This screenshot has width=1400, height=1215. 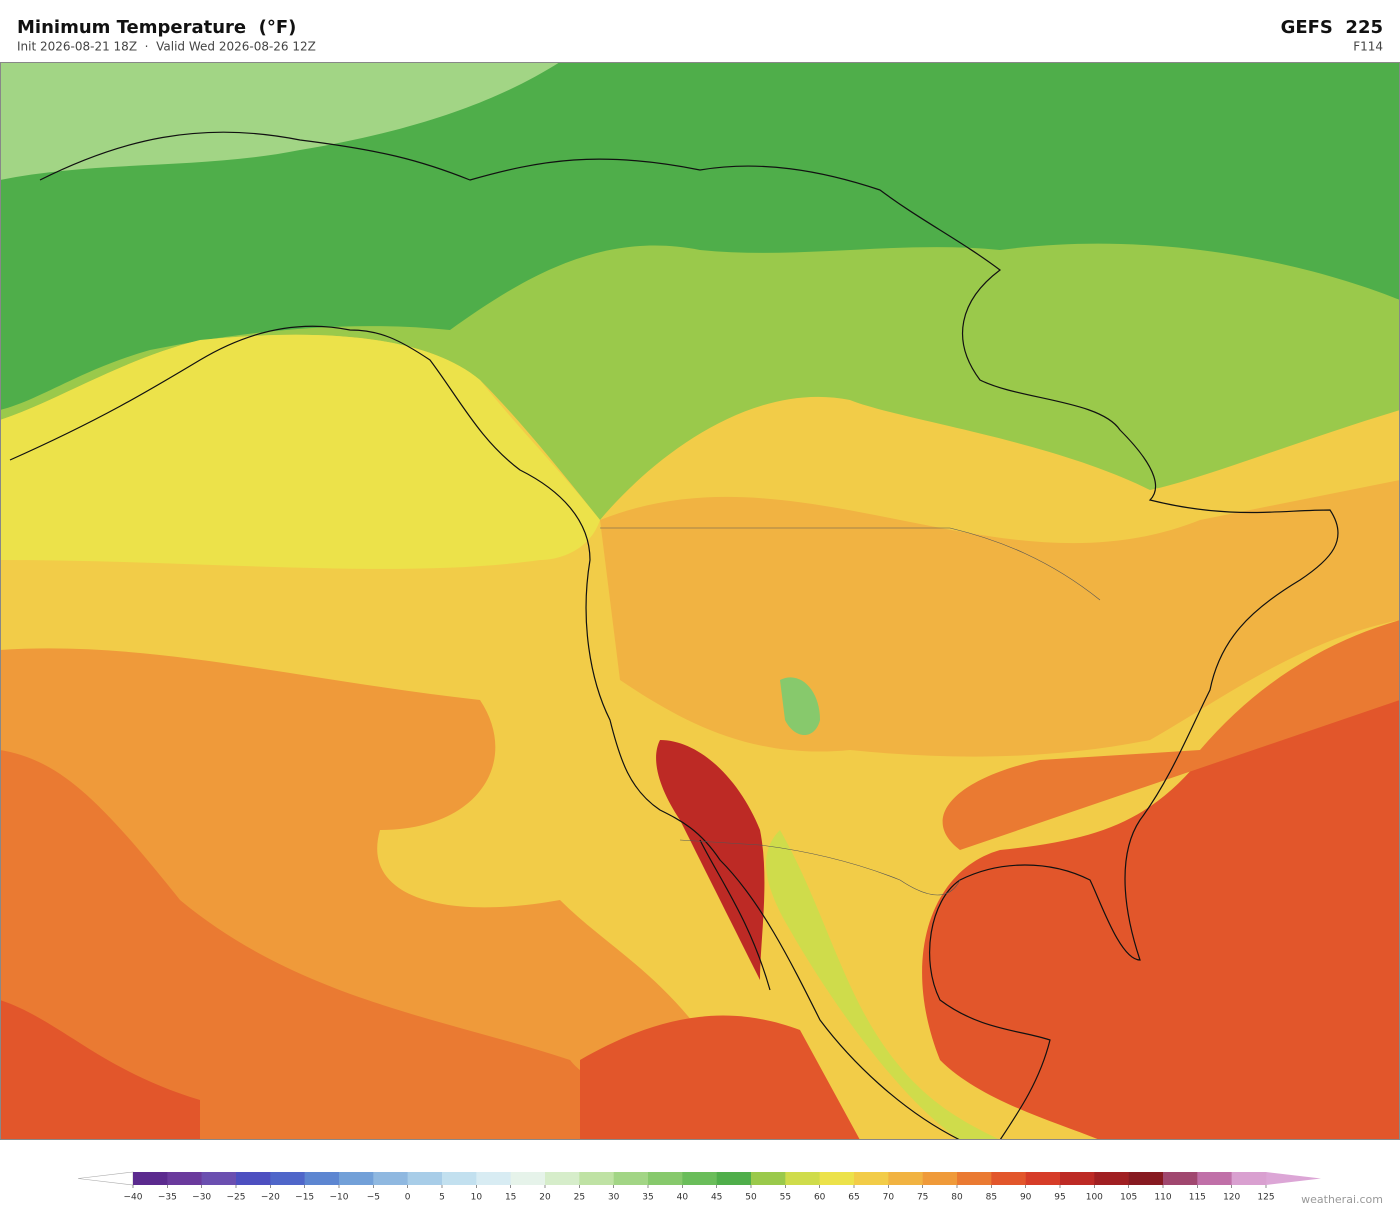 I want to click on colorbar-tick-label: 115, so click(x=1197, y=1198).